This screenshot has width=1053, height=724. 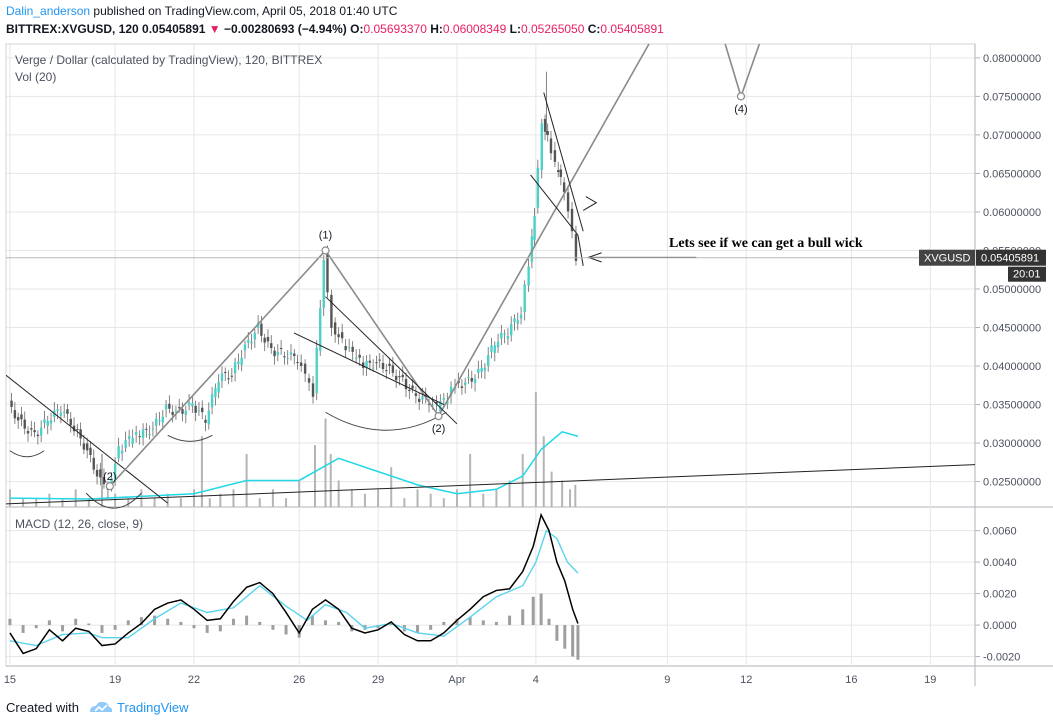 What do you see at coordinates (1012, 329) in the screenshot?
I see `price-tick-label: 0.04500000` at bounding box center [1012, 329].